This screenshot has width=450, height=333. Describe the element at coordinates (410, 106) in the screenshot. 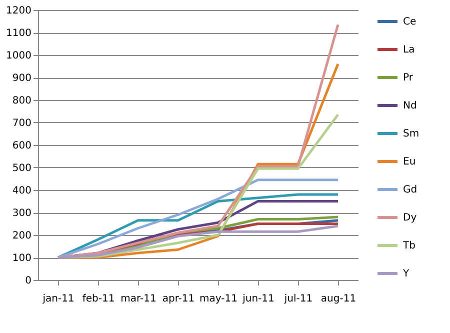

I see `legend-label: Nd` at that location.